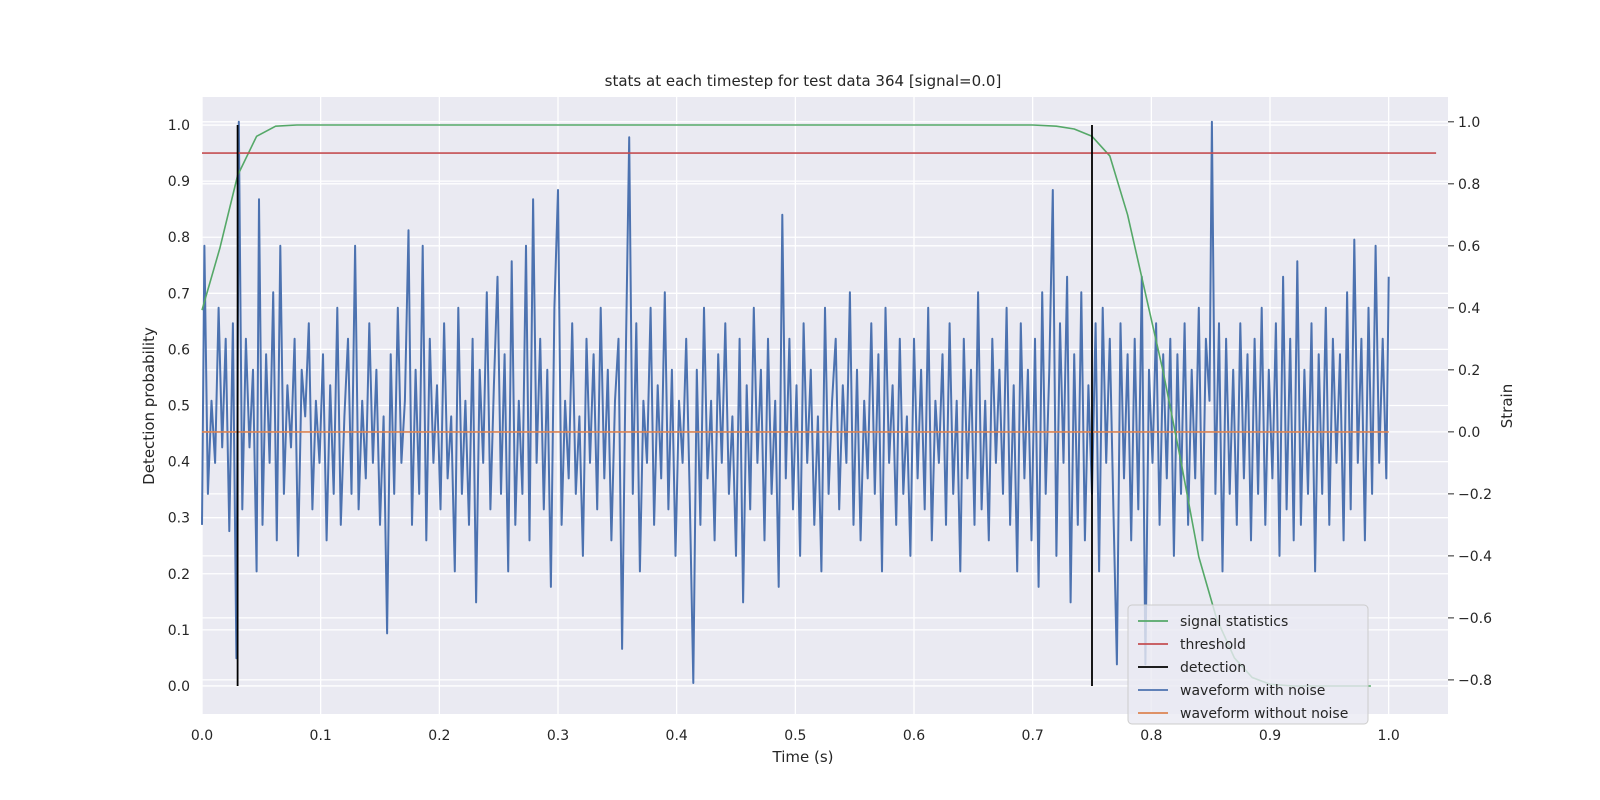 The image size is (1600, 800). I want to click on x-tick-label: 0.7, so click(1033, 736).